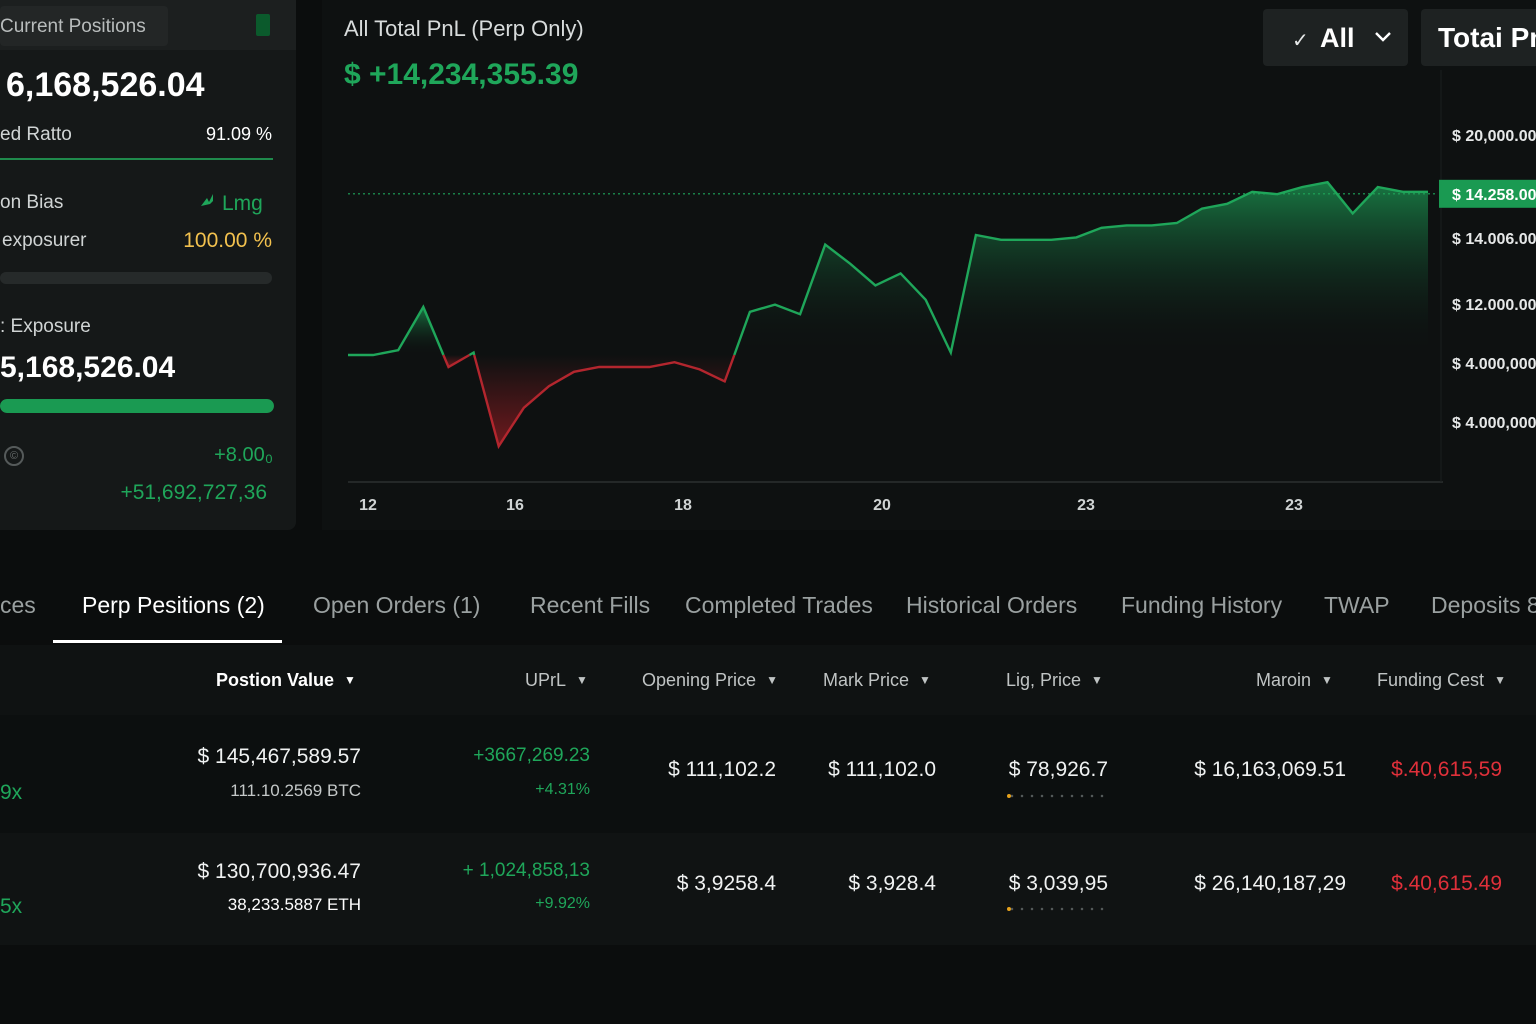 The image size is (1536, 1024). I want to click on header-opening-price: Opening Price ▼, so click(710, 680).